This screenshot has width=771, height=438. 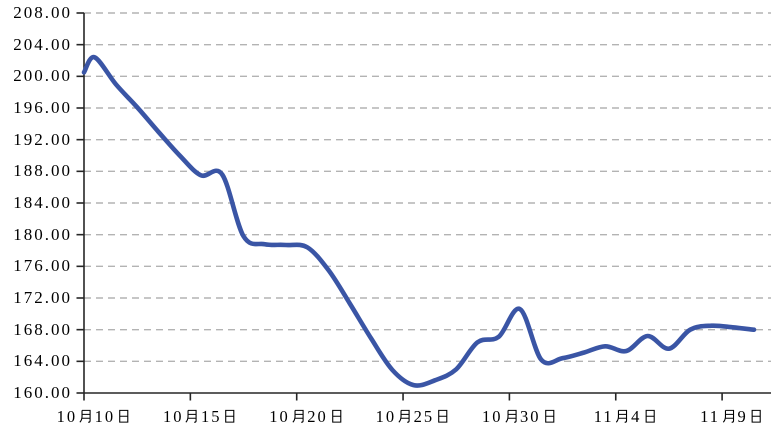 I want to click on x-axis-label: 10 15, so click(x=201, y=417).